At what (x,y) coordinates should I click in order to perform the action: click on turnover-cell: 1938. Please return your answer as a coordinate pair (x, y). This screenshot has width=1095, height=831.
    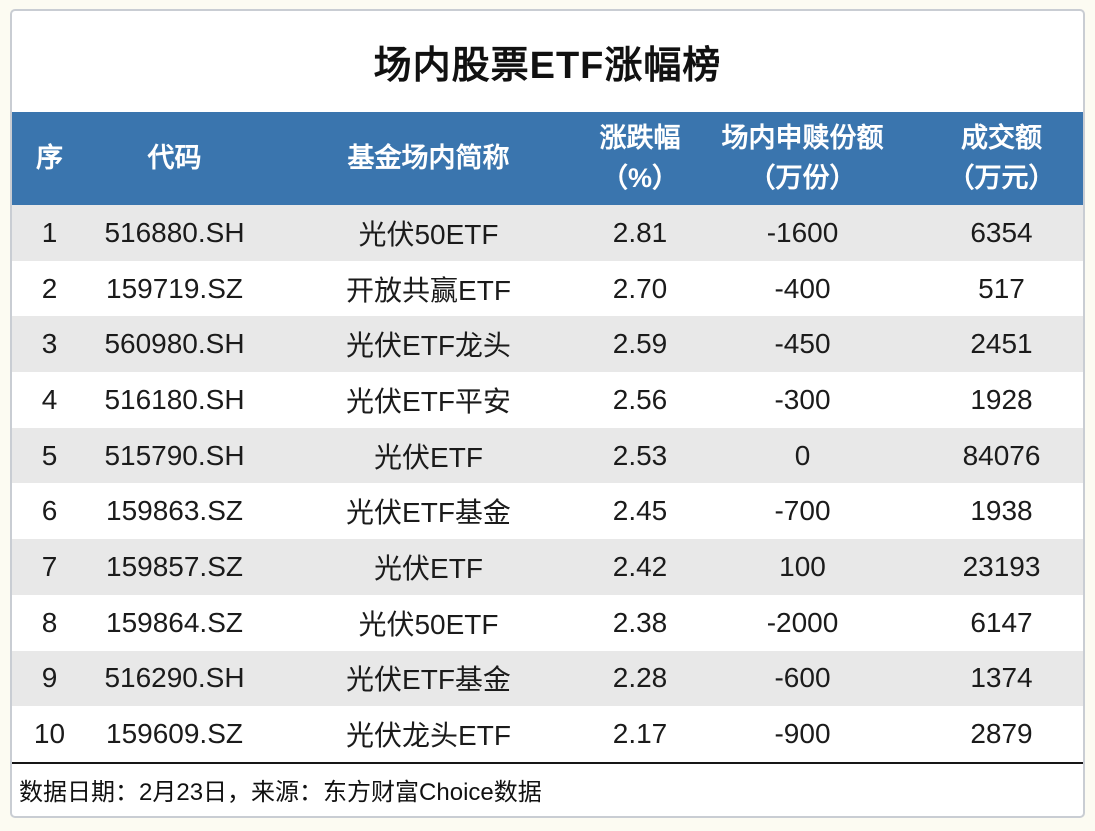
    Looking at the image, I should click on (1001, 511).